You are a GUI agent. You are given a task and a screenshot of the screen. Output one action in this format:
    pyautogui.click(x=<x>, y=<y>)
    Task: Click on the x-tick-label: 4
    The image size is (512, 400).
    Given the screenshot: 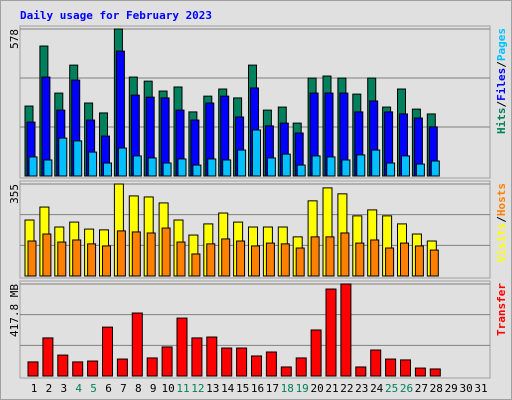 What is the action you would take?
    pyautogui.click(x=78, y=388)
    